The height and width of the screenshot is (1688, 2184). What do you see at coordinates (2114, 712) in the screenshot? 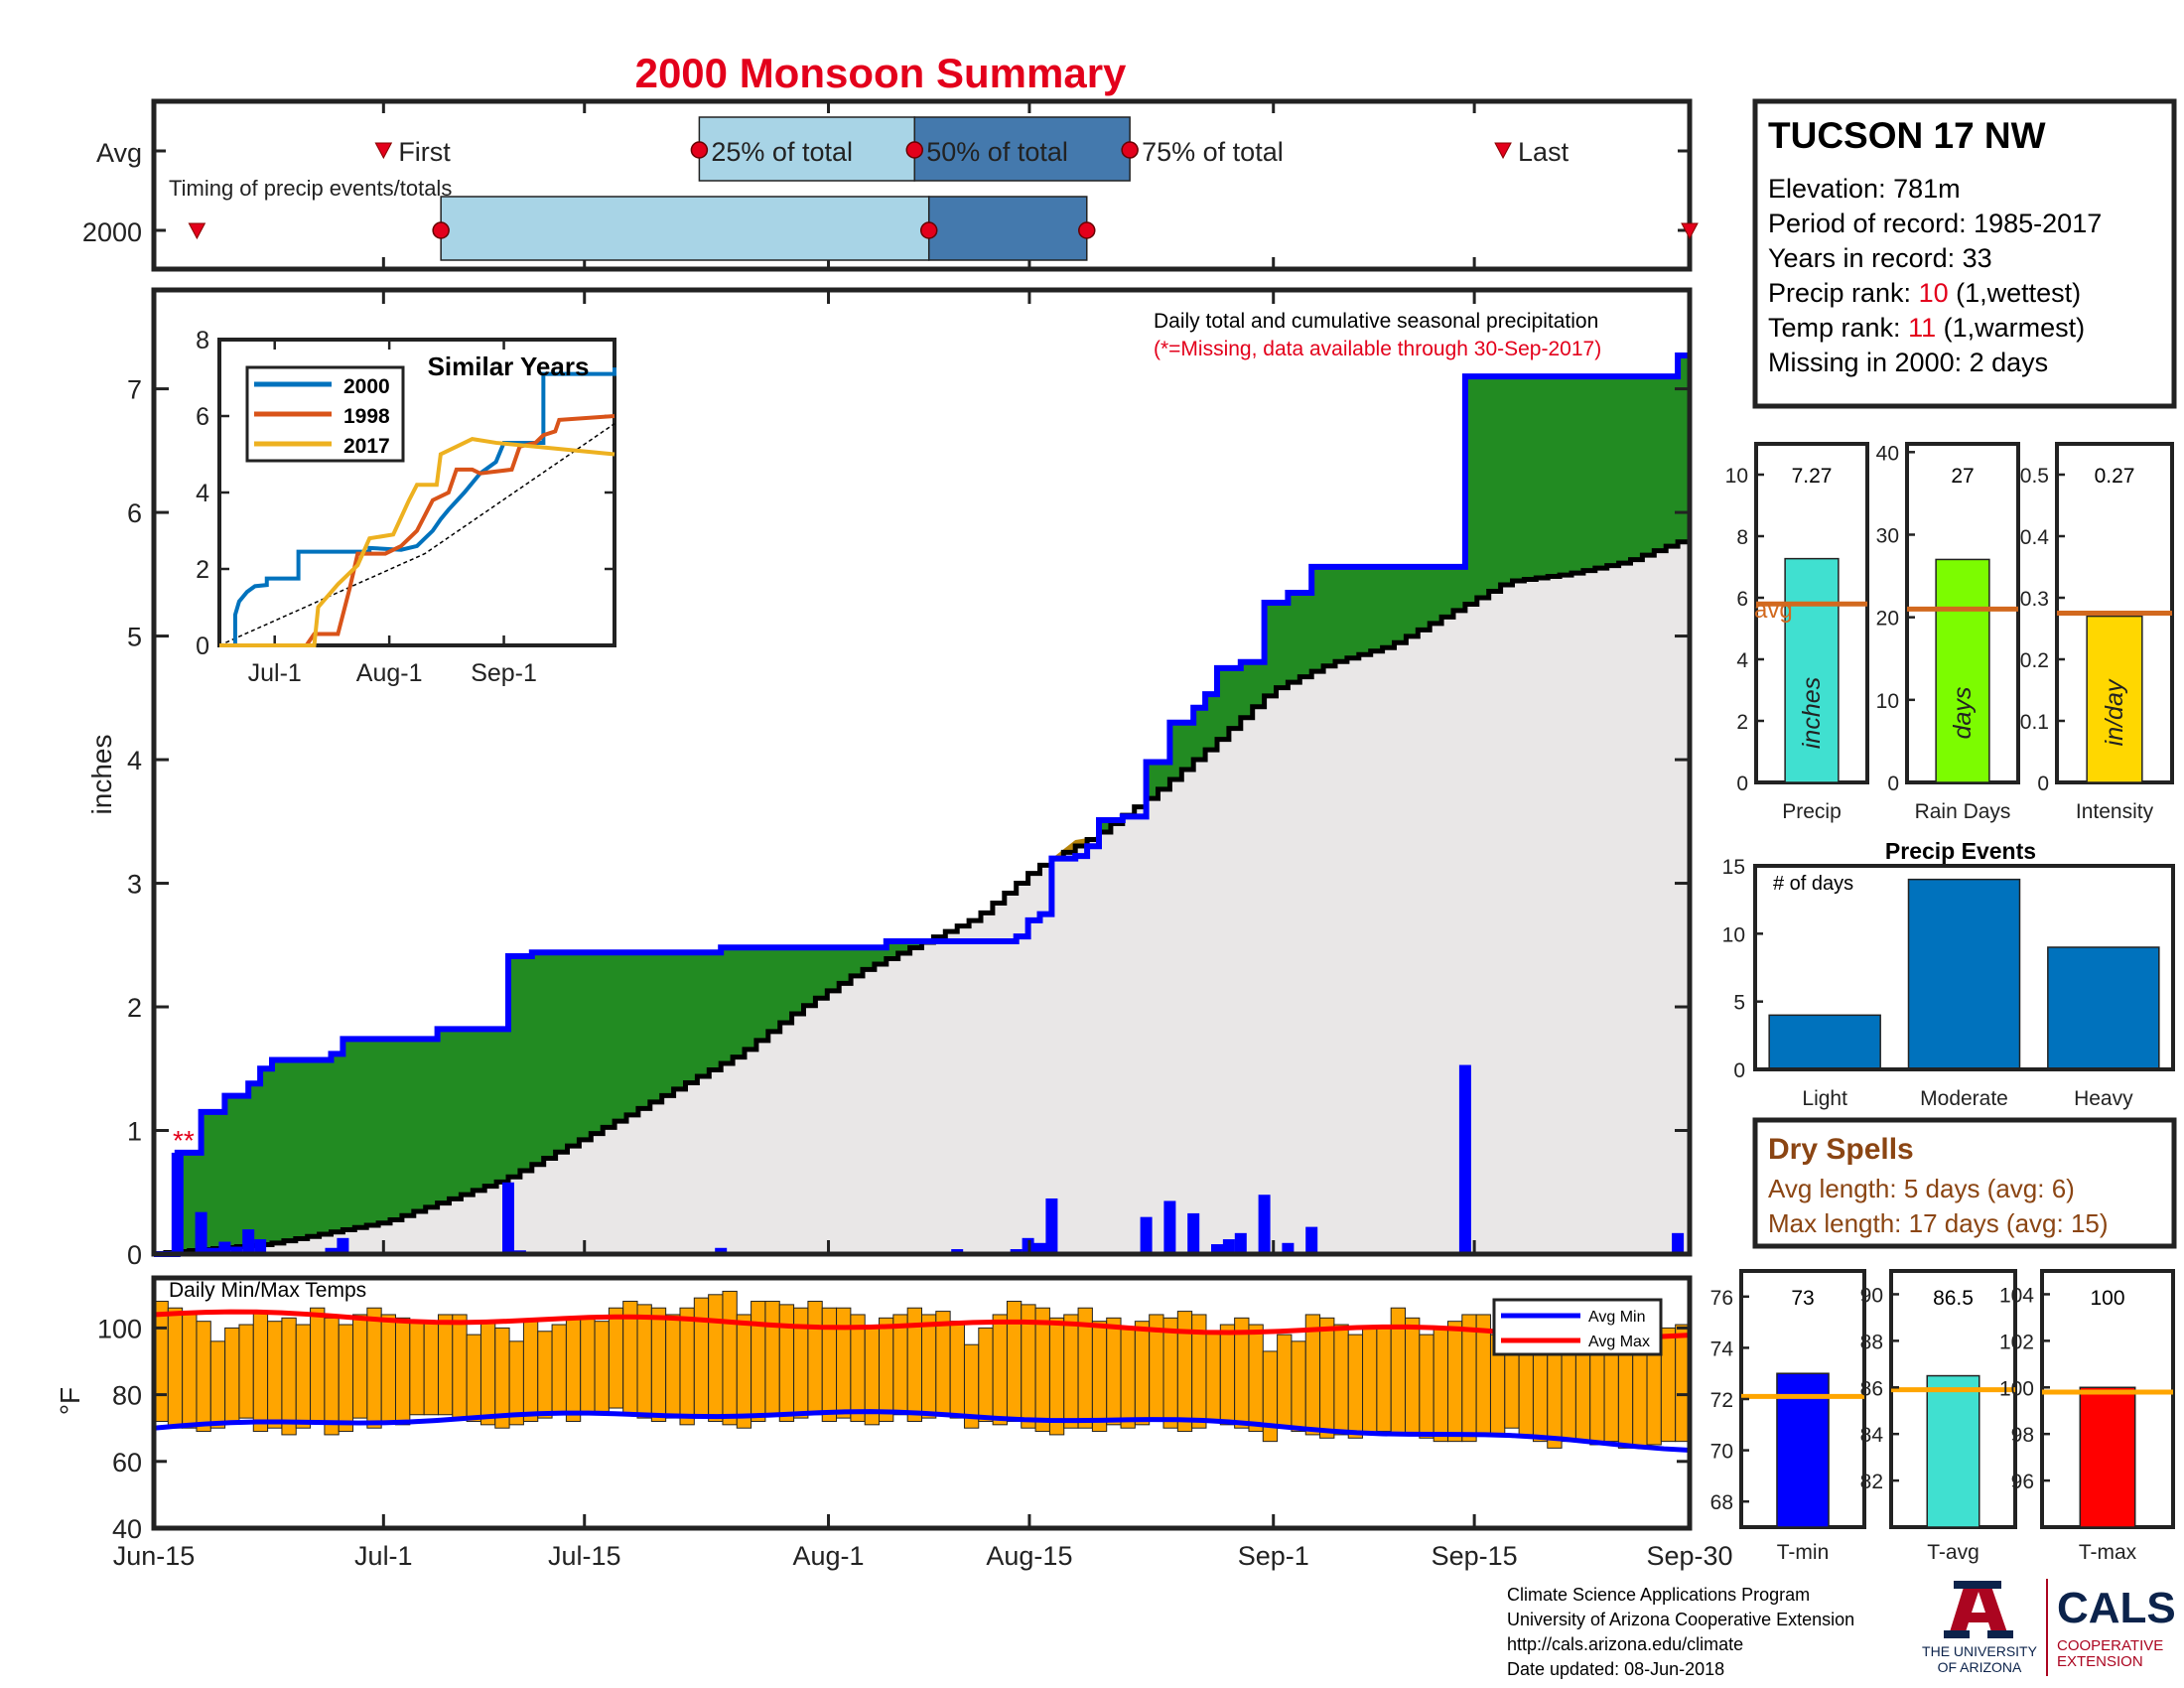
I see `stat-unit-label: in/day` at bounding box center [2114, 712].